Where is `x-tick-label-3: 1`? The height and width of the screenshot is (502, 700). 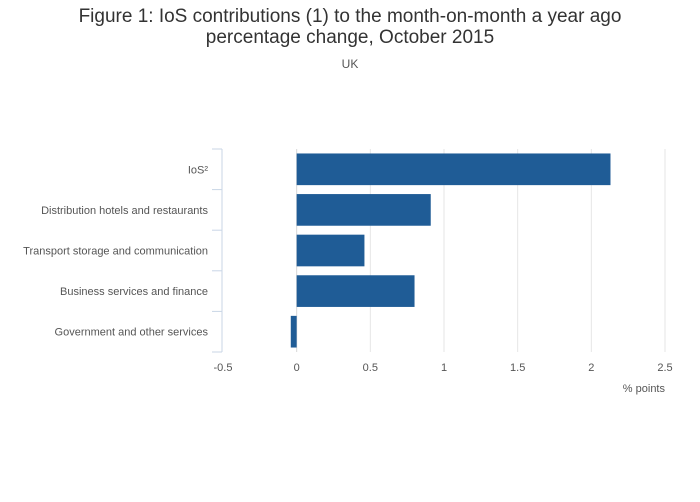
x-tick-label-3: 1 is located at coordinates (444, 368).